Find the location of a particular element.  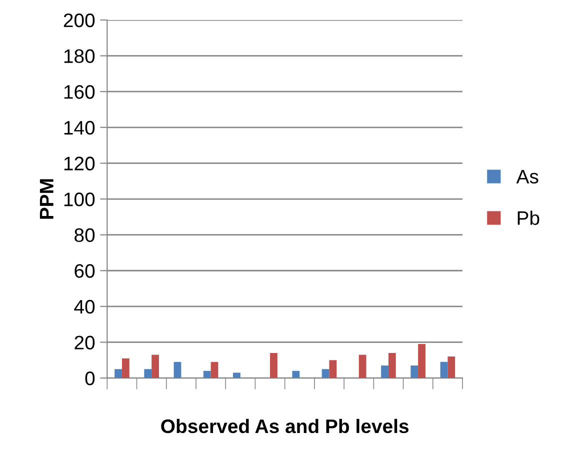

y-tick-label: 200 is located at coordinates (79, 20).